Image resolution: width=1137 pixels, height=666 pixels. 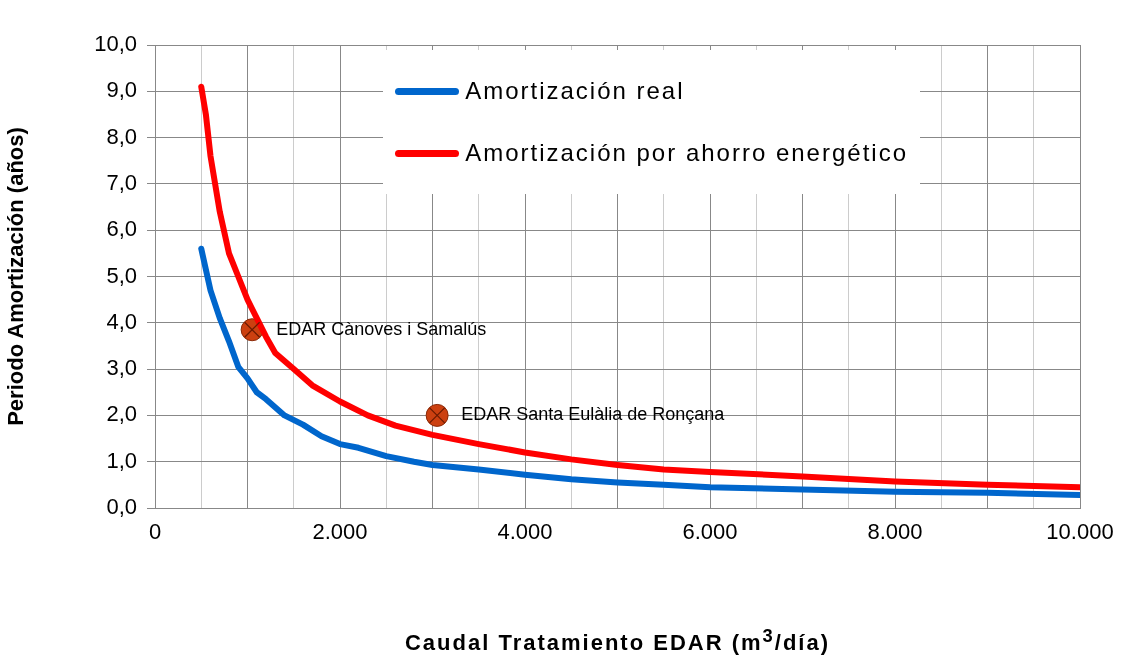 What do you see at coordinates (525, 532) in the screenshot?
I see `x-tick-label: 4.000` at bounding box center [525, 532].